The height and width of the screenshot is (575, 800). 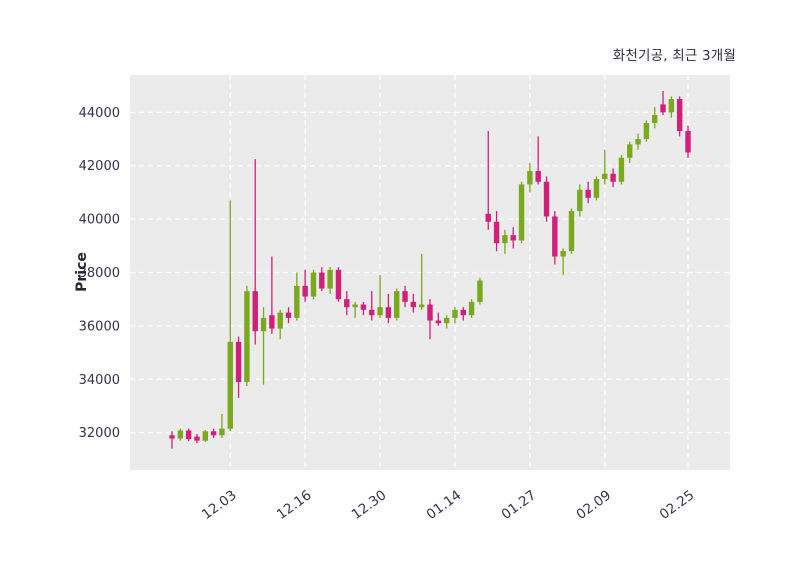 What do you see at coordinates (99, 380) in the screenshot?
I see `y-tick-label: 34000` at bounding box center [99, 380].